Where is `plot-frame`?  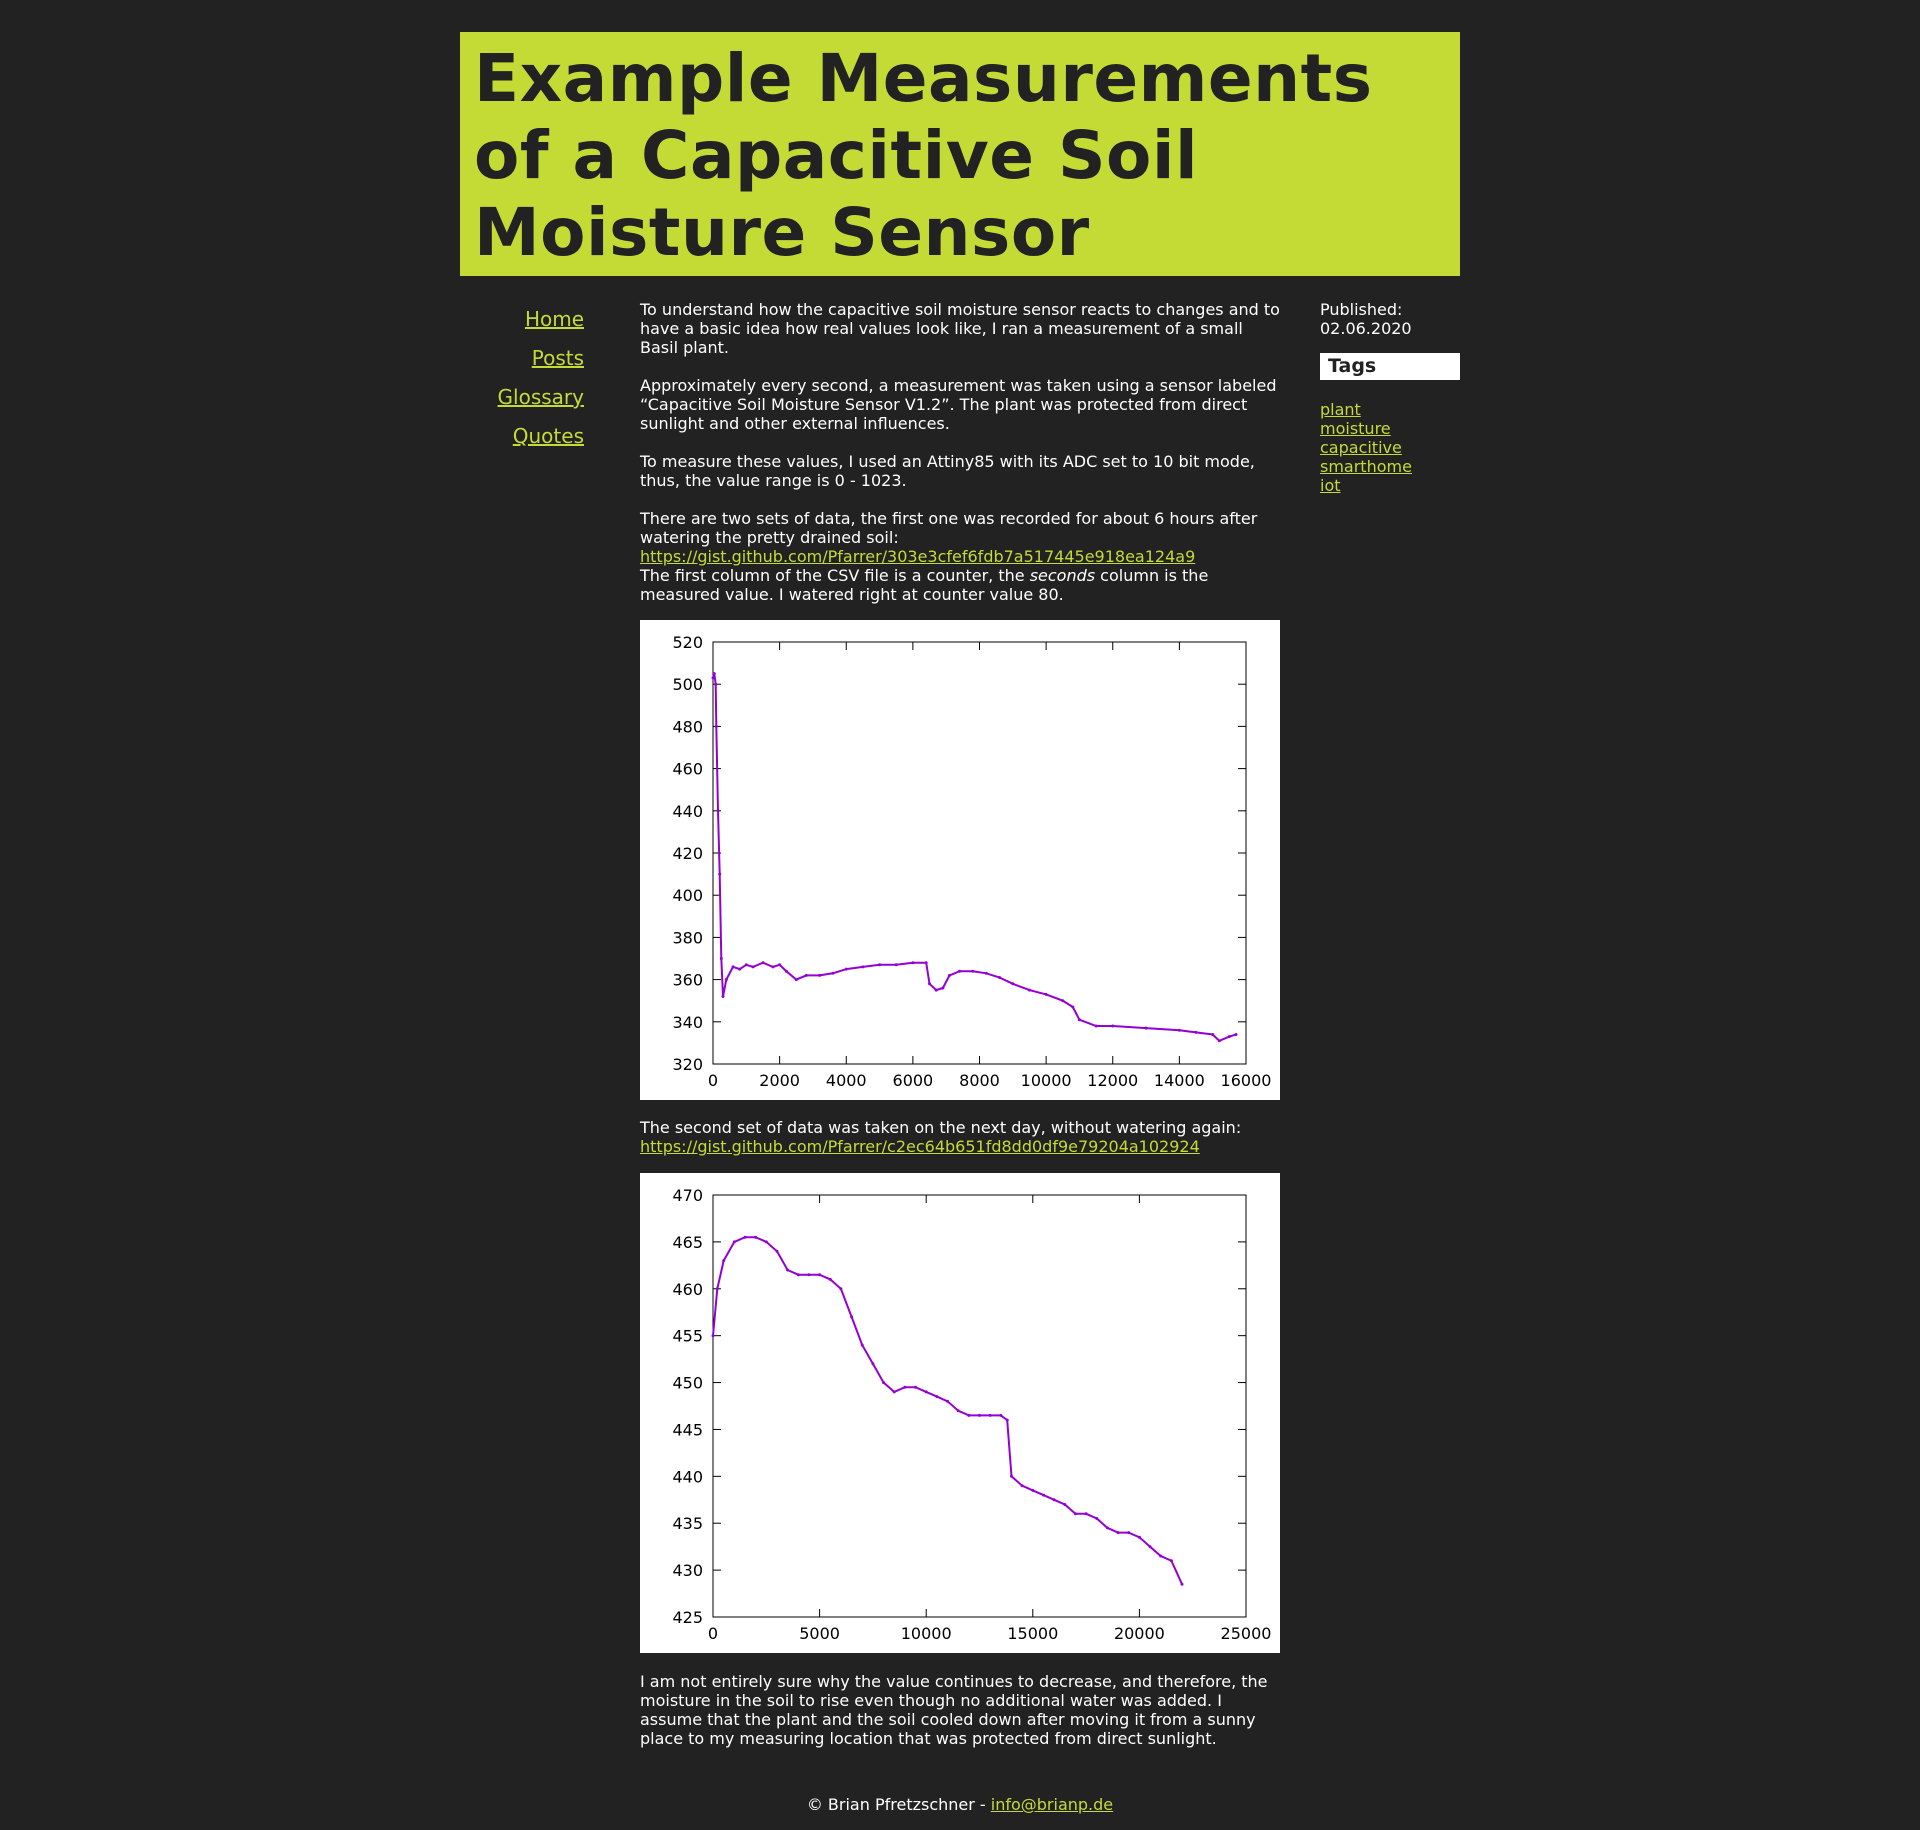
plot-frame is located at coordinates (979, 853).